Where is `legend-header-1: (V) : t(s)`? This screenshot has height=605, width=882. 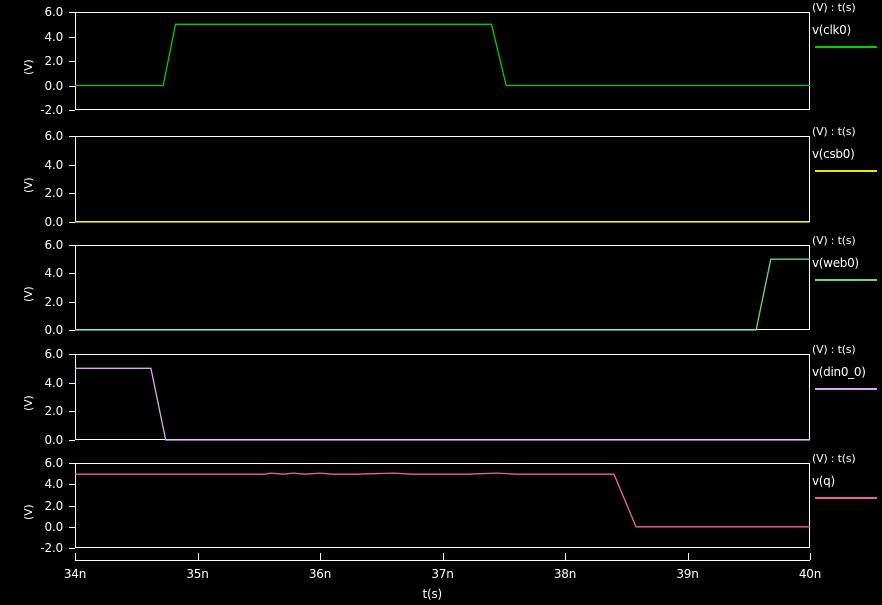
legend-header-1: (V) : t(s) is located at coordinates (834, 131).